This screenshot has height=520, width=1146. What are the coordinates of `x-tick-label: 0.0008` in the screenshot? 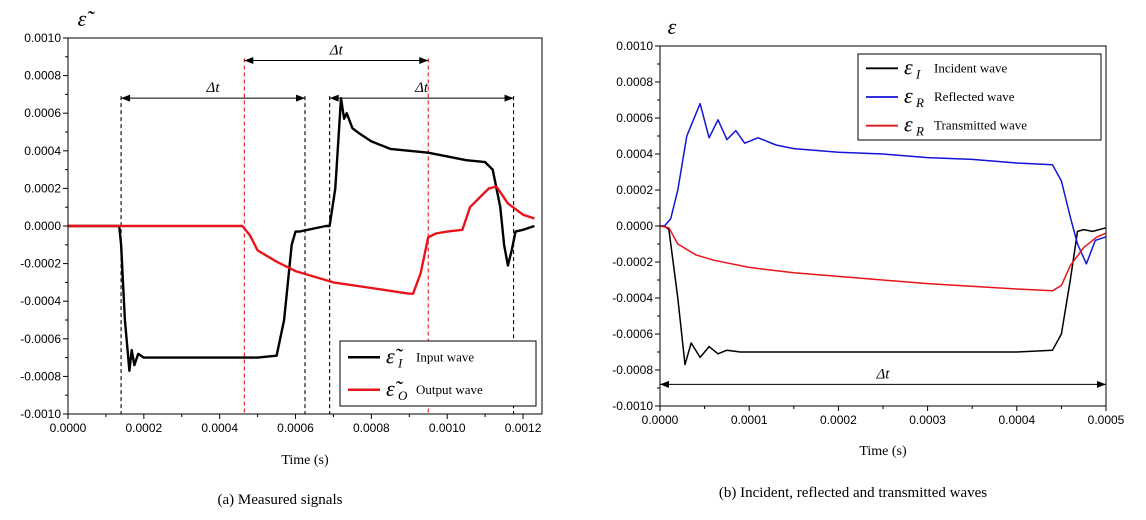 It's located at (371, 428).